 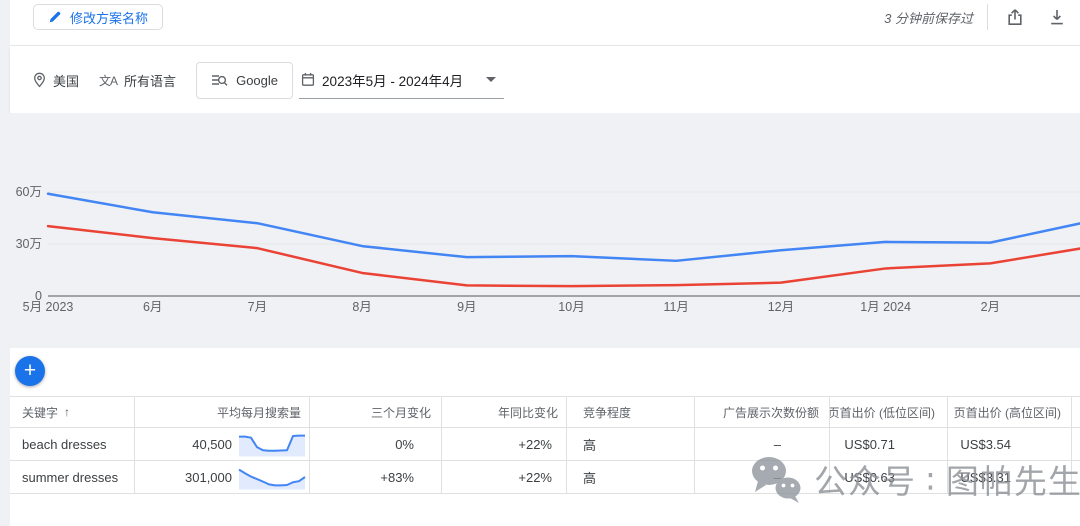 What do you see at coordinates (72, 444) in the screenshot?
I see `keyword-cell: beach dresses` at bounding box center [72, 444].